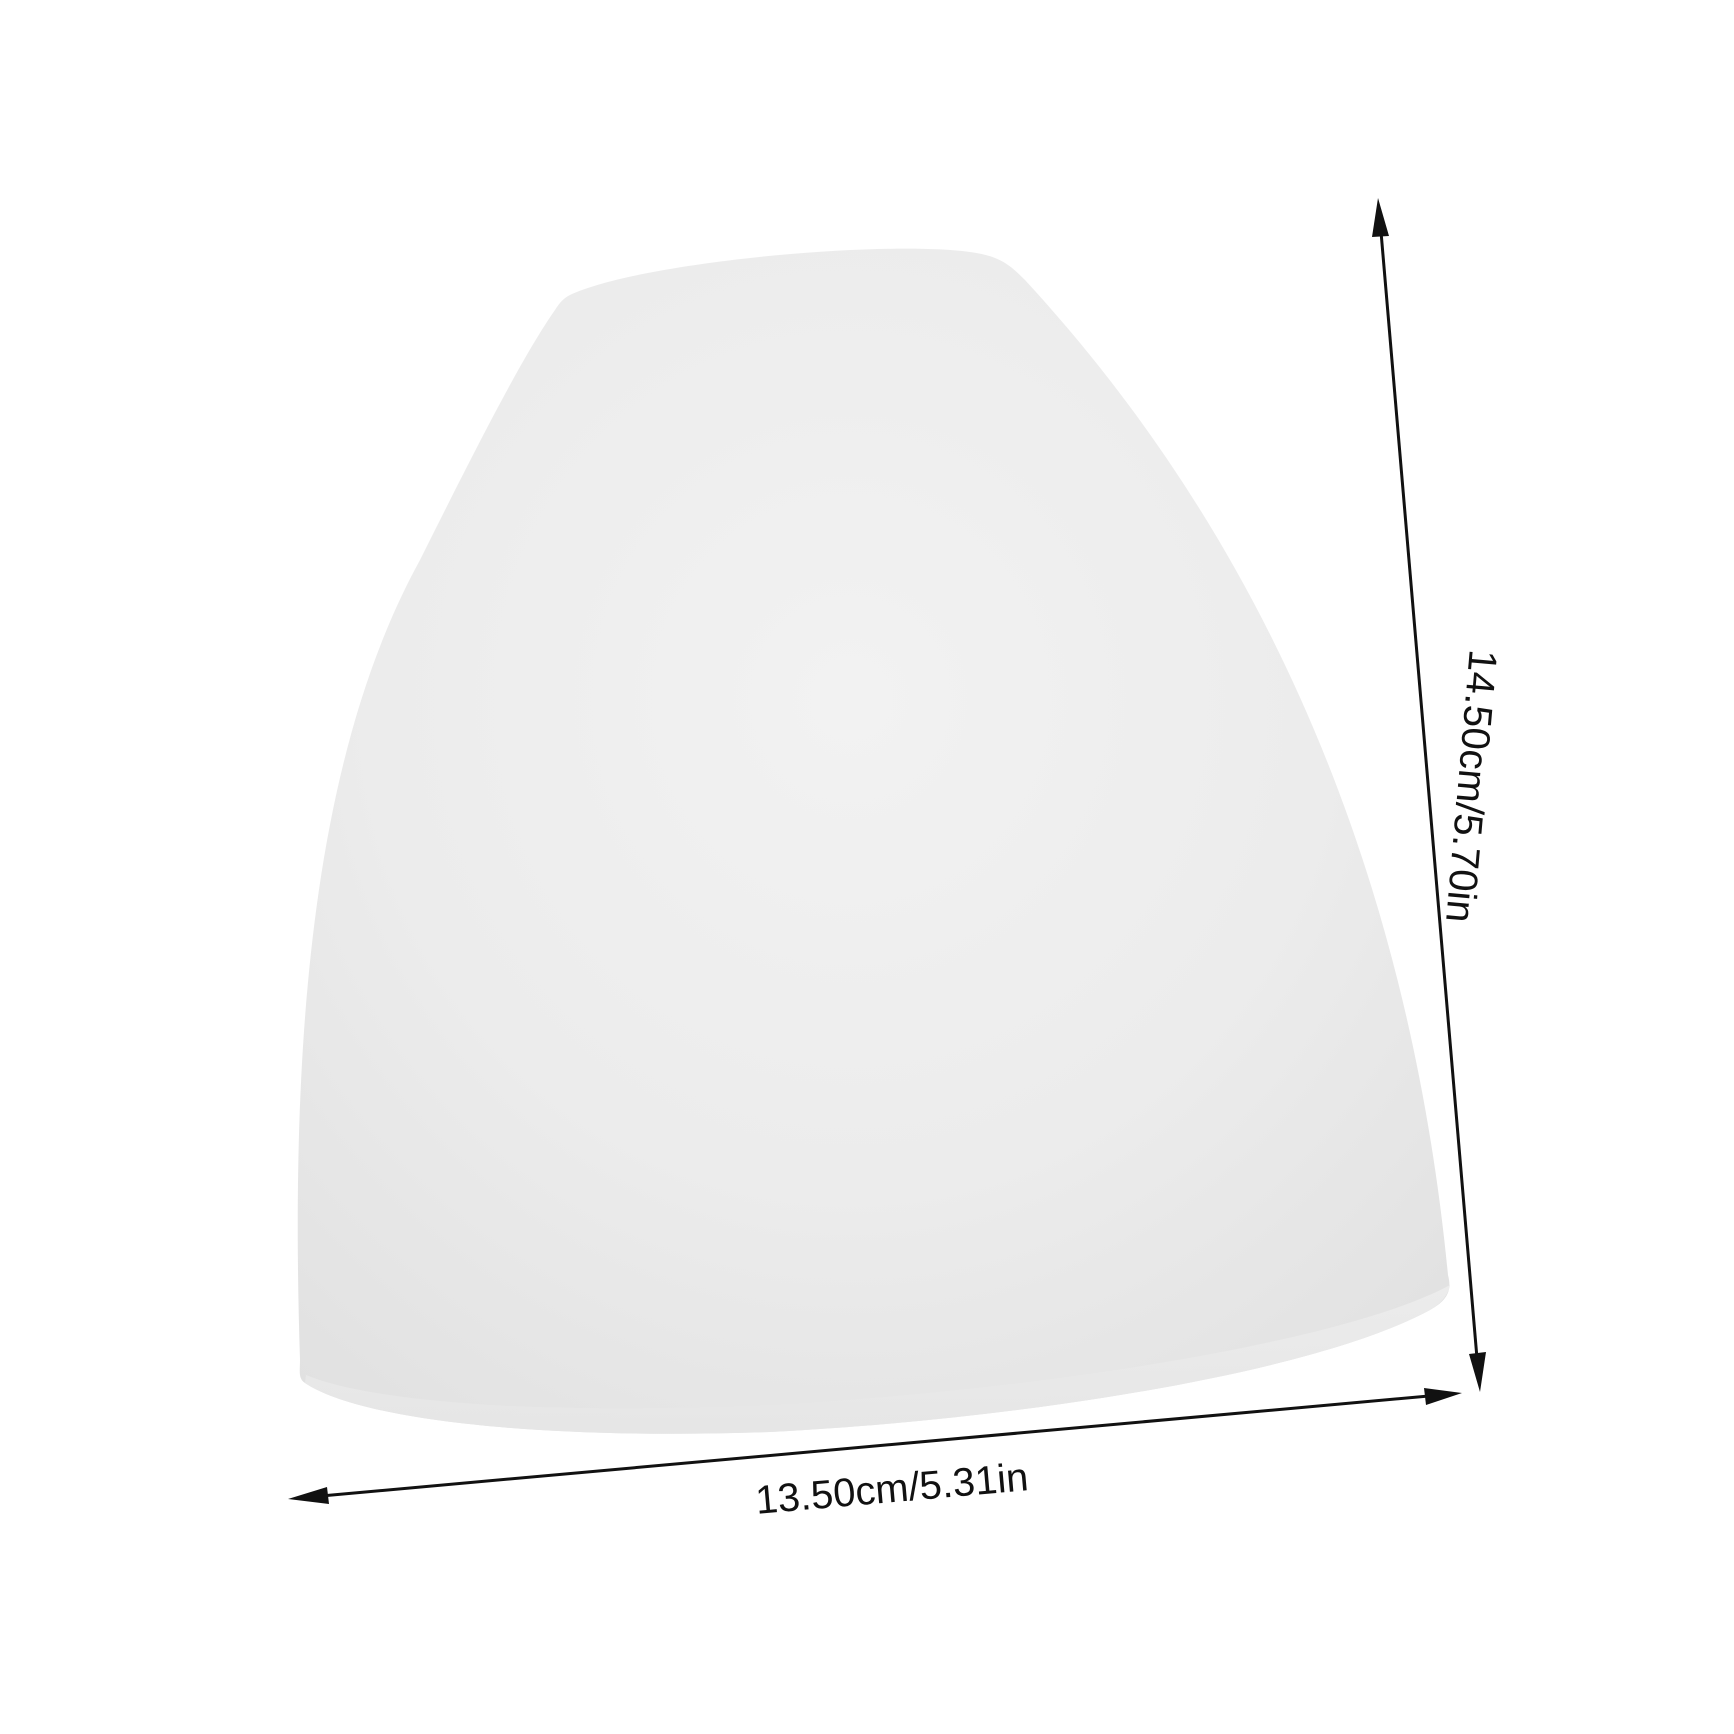  What do you see at coordinates (1471, 786) in the screenshot?
I see `height-dimension-label: 14.50cm/5.70in` at bounding box center [1471, 786].